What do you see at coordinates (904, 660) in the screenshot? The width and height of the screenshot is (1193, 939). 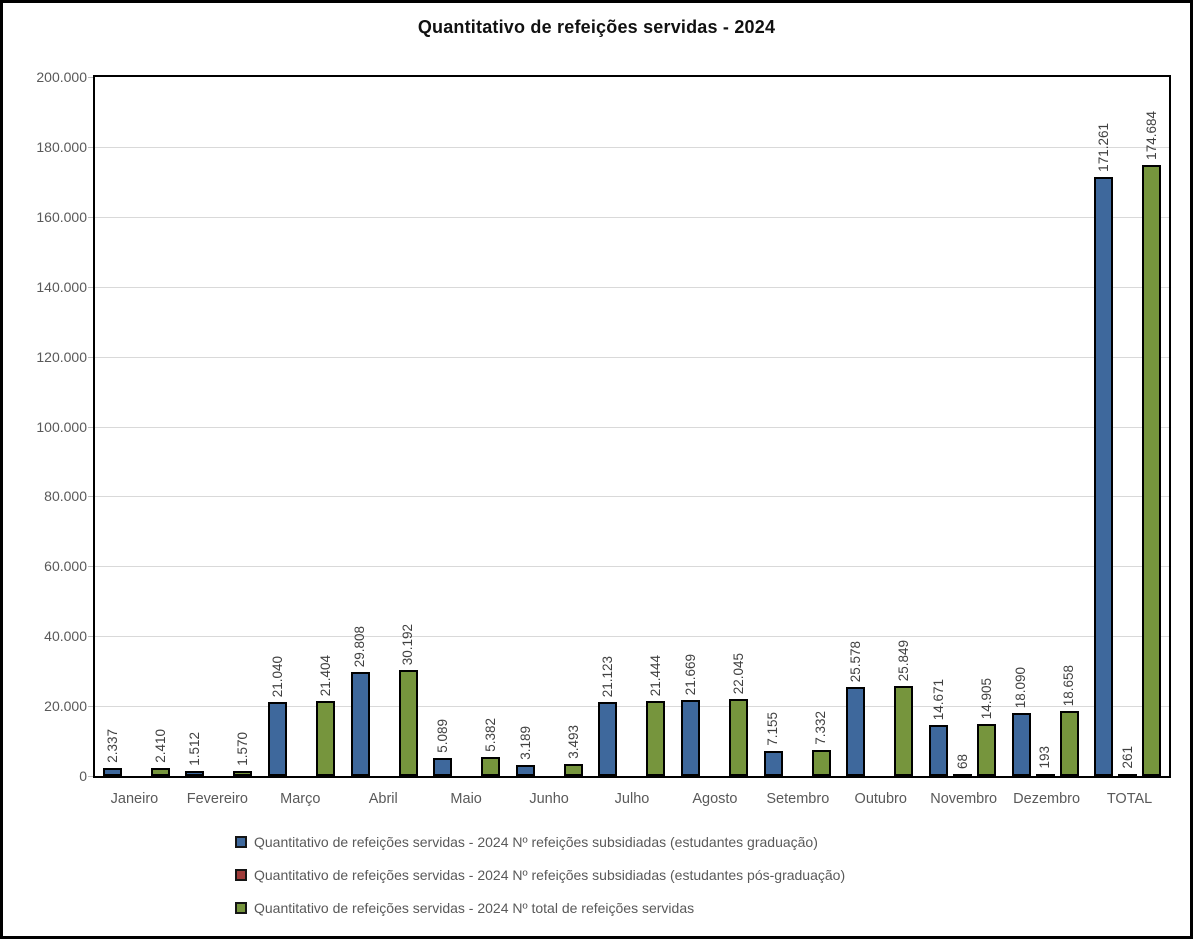 I see `bar-value-label: 25.849` at bounding box center [904, 660].